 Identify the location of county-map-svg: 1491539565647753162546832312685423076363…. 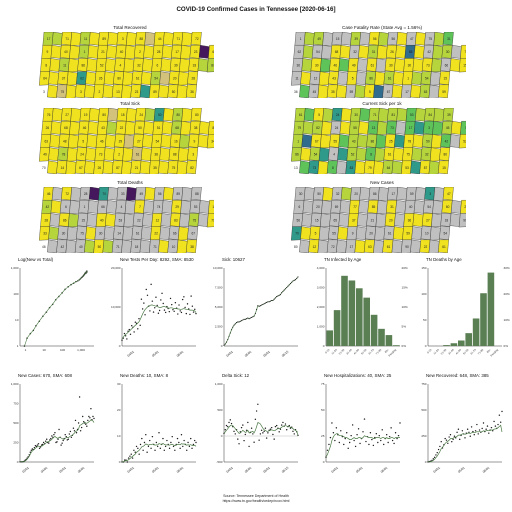
(381, 65).